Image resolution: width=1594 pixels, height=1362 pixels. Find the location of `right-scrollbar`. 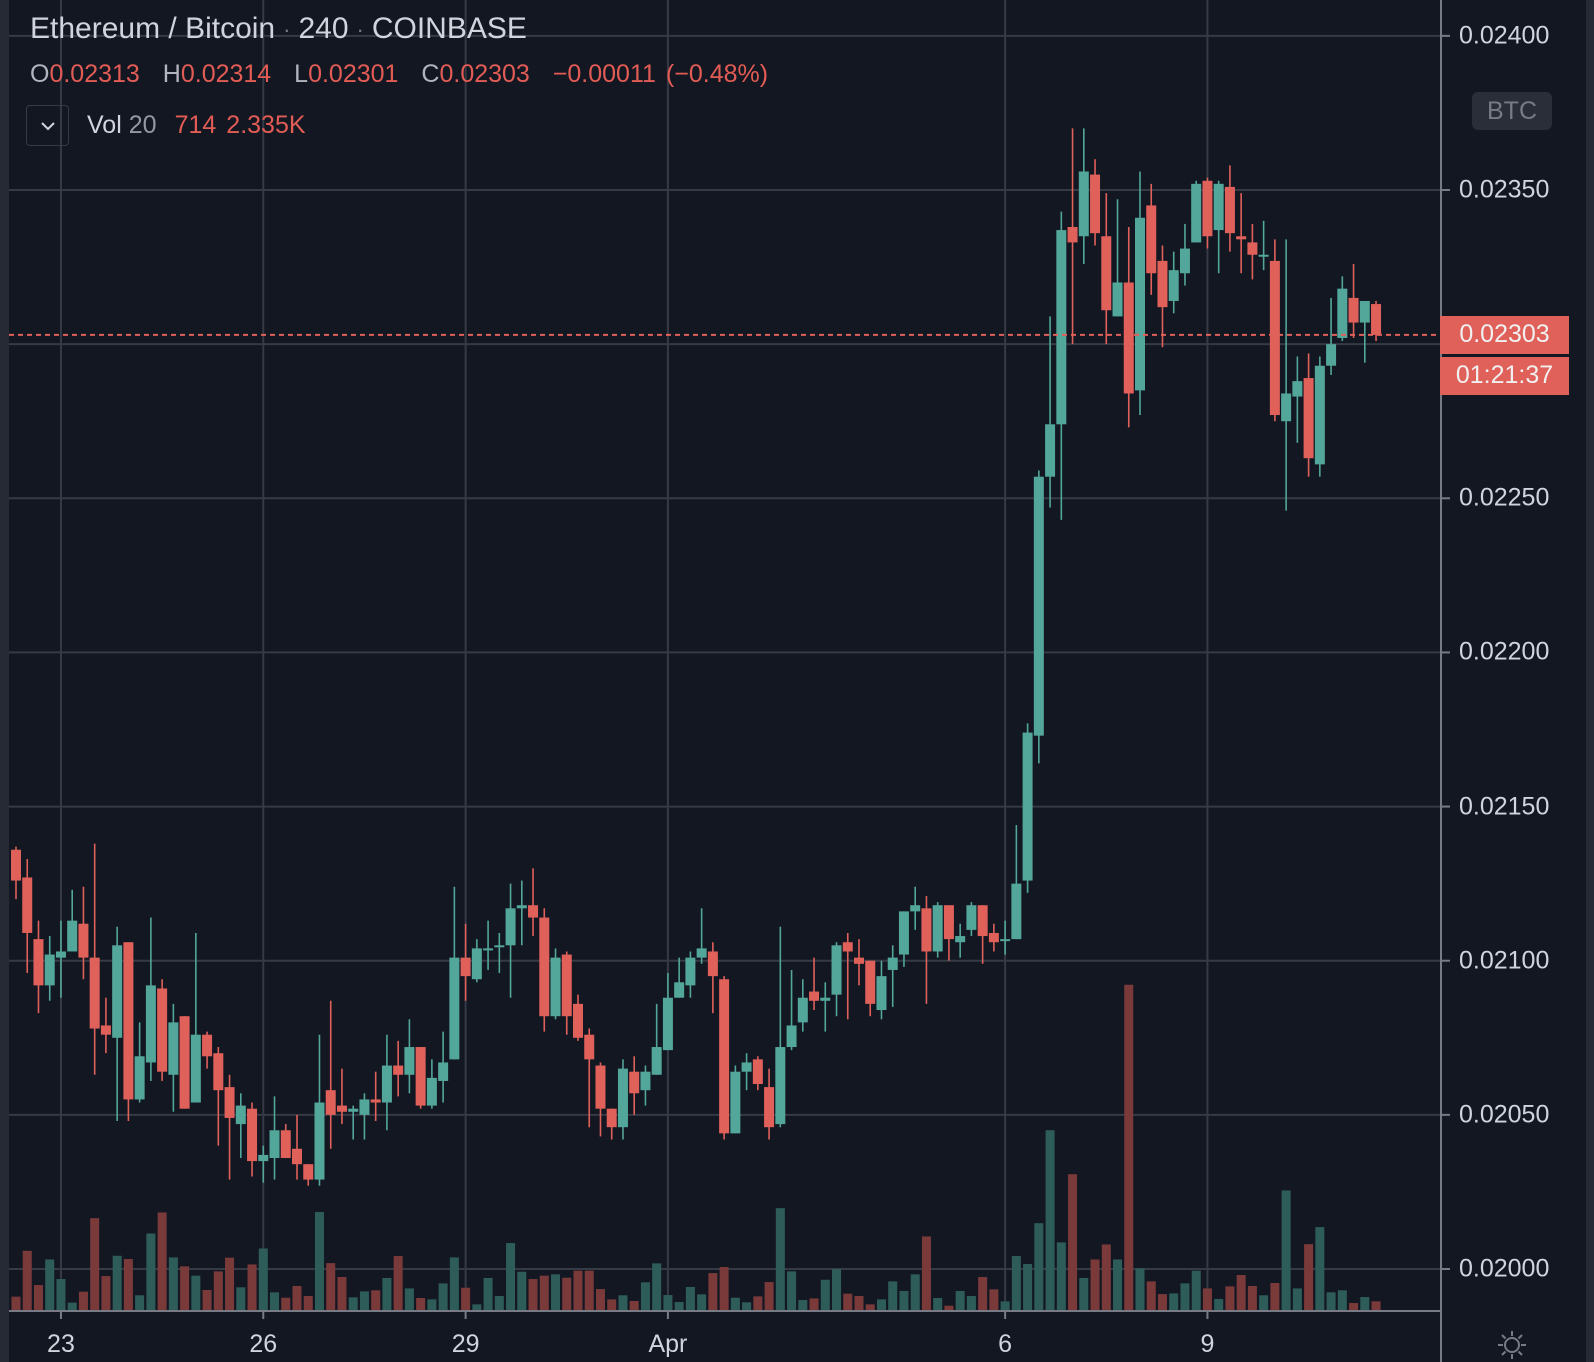

right-scrollbar is located at coordinates (1590, 681).